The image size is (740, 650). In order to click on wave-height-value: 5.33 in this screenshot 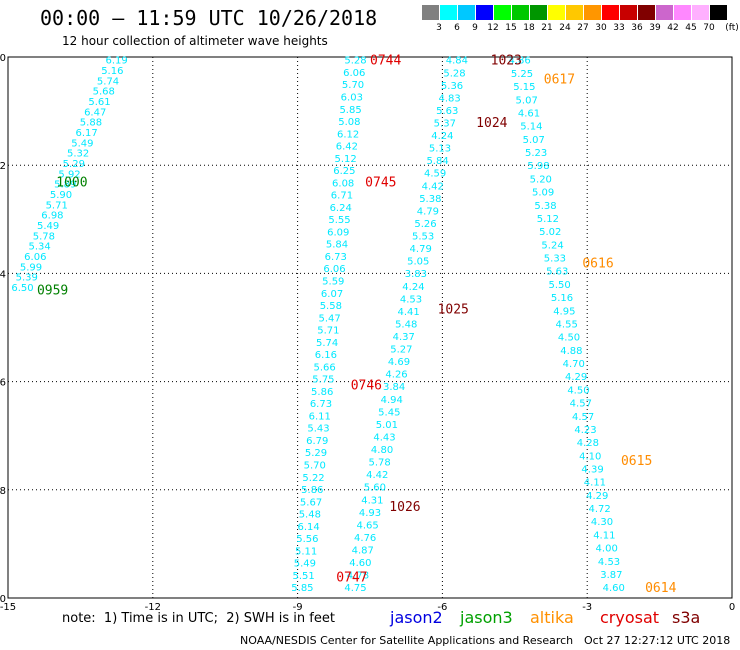, I will do `click(555, 259)`.